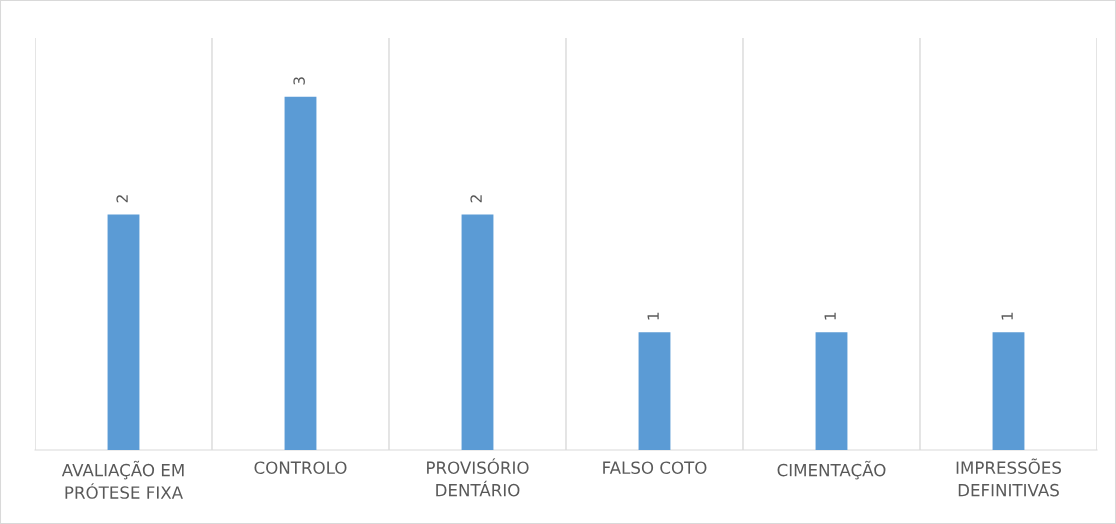  I want to click on x-tick-label: IMPRESSÕES DEFINITIVAS, so click(1008, 477).